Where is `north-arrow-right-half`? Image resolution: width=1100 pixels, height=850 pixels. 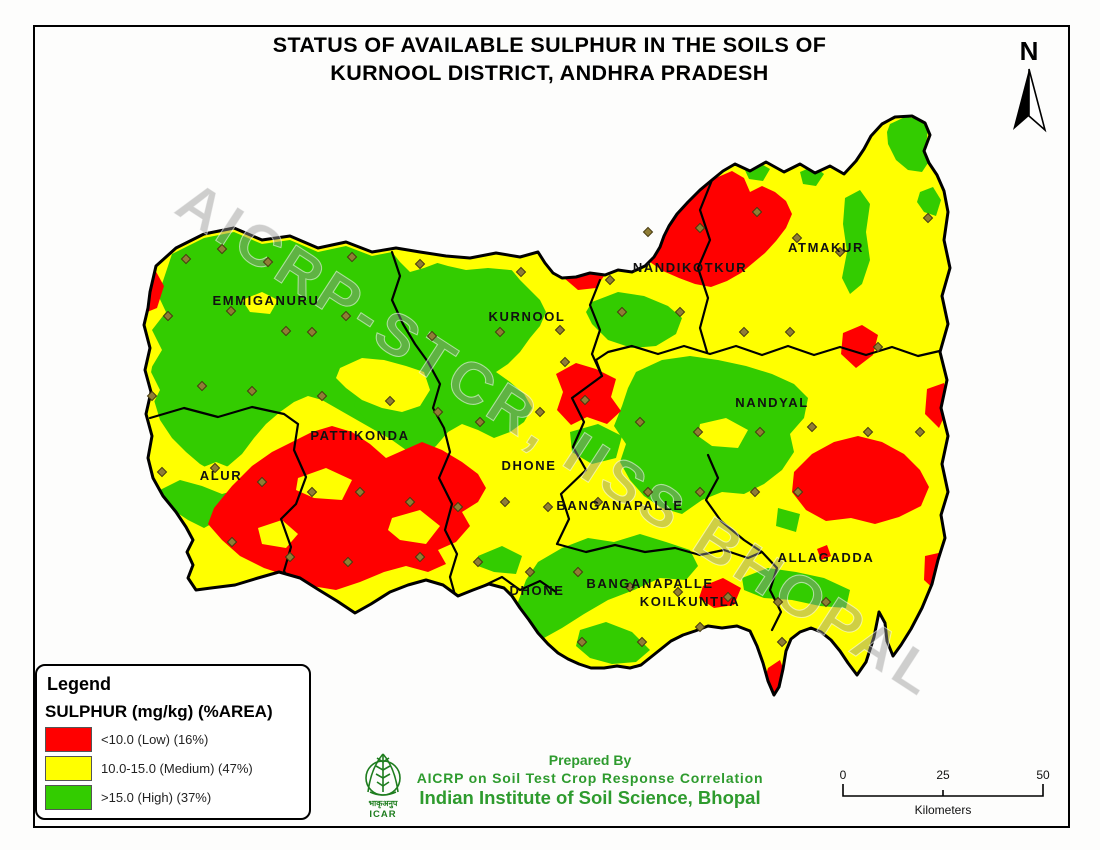
north-arrow-right-half is located at coordinates (1037, 100).